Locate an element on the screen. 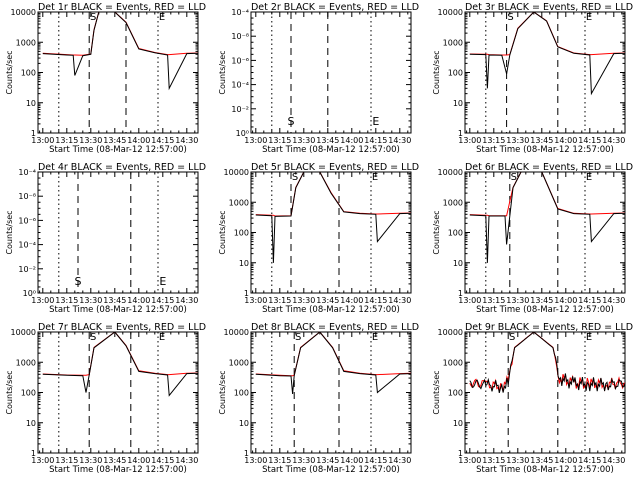  y-tick-label: 10⁻⁶ is located at coordinates (27, 220).